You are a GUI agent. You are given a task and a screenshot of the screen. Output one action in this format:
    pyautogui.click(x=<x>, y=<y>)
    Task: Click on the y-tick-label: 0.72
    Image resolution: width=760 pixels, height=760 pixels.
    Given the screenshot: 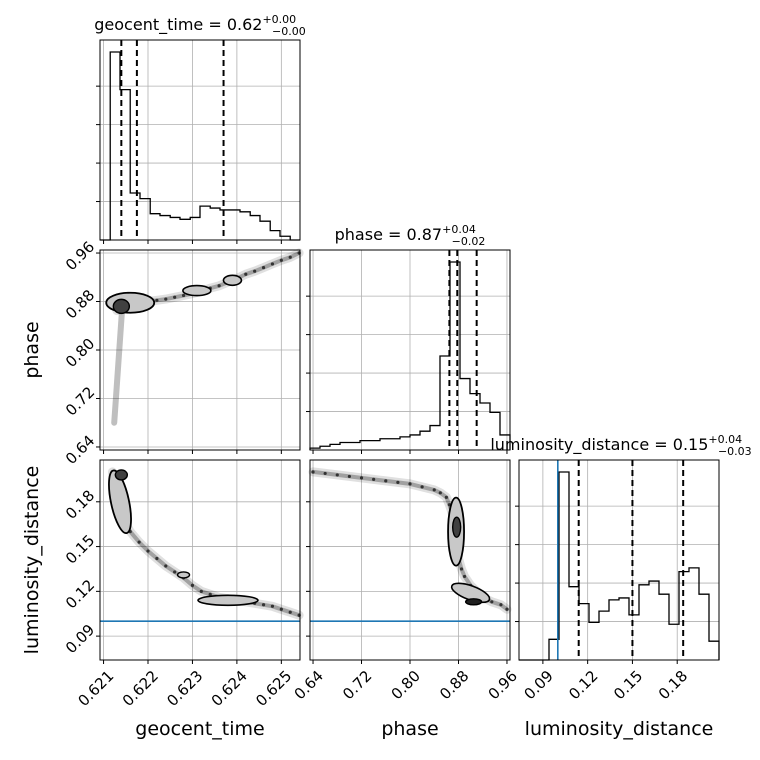 What is the action you would take?
    pyautogui.click(x=80, y=401)
    